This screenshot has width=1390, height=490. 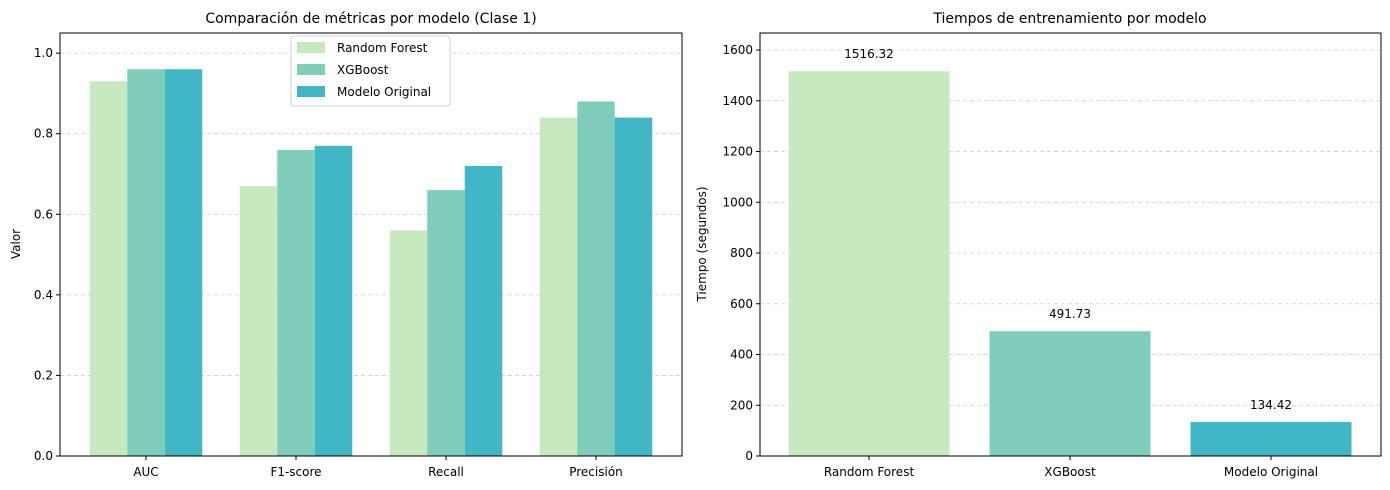 What do you see at coordinates (741, 405) in the screenshot?
I see `y-tick-label: 200` at bounding box center [741, 405].